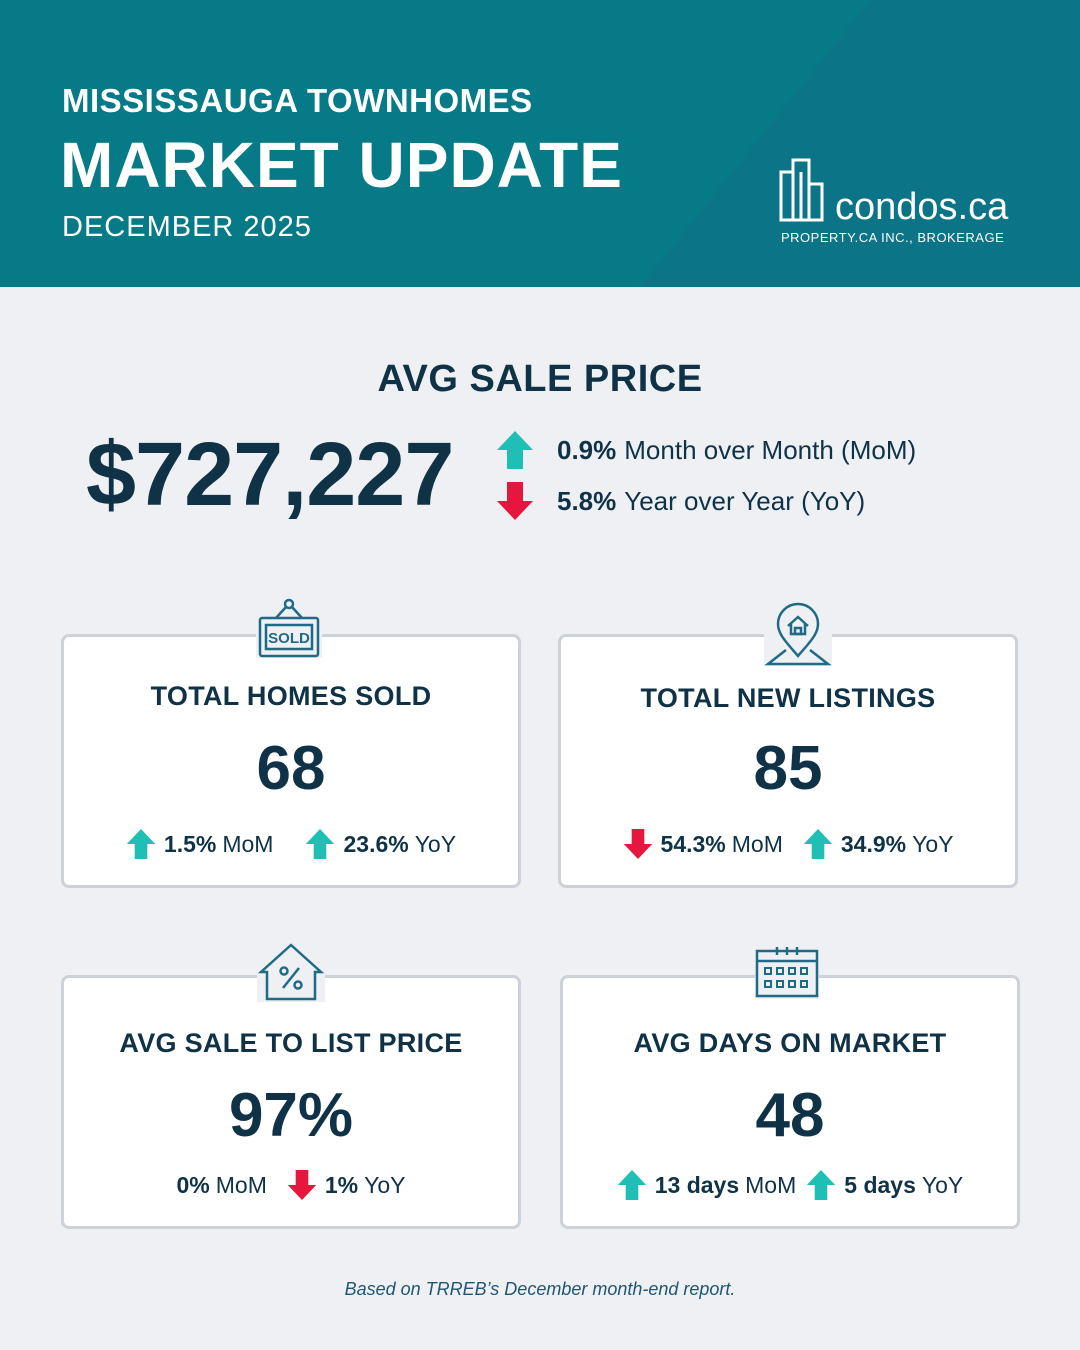 The width and height of the screenshot is (1080, 1350). I want to click on house-location-pin-icon, so click(798, 634).